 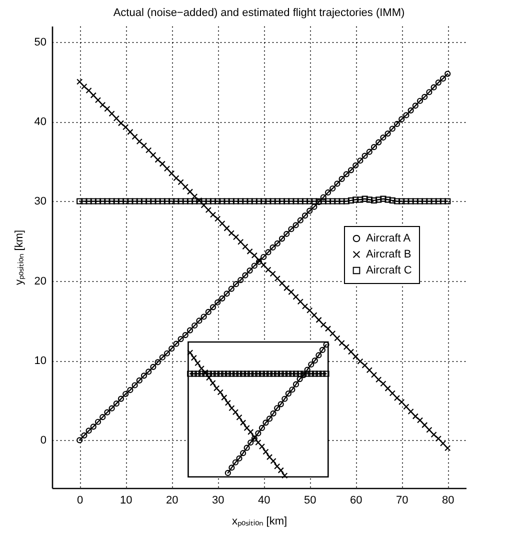 I want to click on x-tick-label: 30, so click(x=218, y=500).